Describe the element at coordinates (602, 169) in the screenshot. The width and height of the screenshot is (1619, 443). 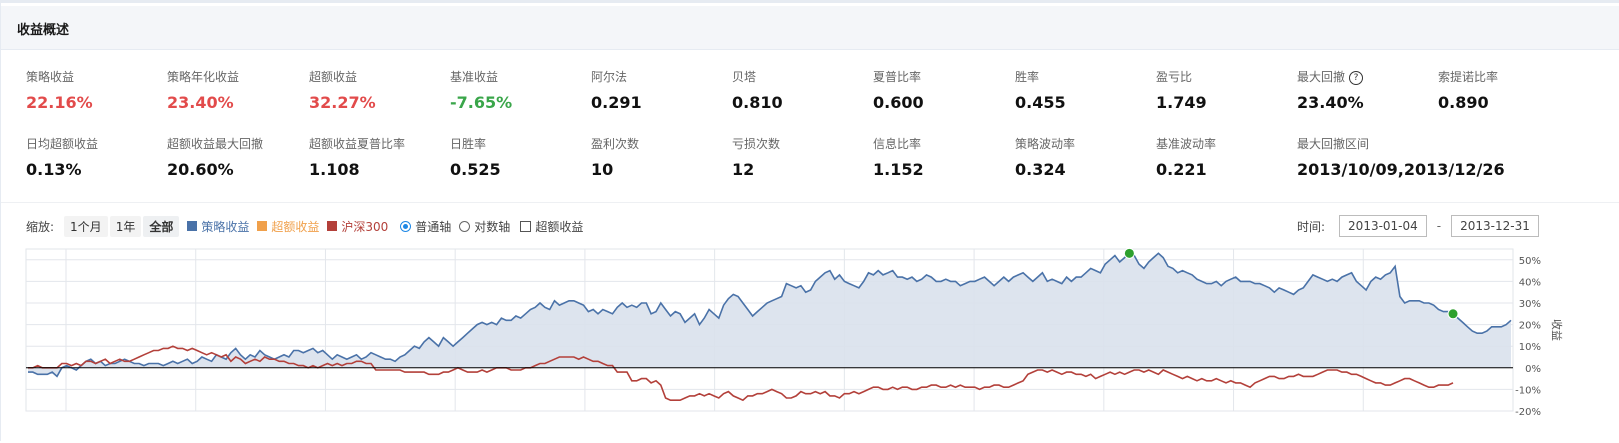
I see `metric-value: 10` at that location.